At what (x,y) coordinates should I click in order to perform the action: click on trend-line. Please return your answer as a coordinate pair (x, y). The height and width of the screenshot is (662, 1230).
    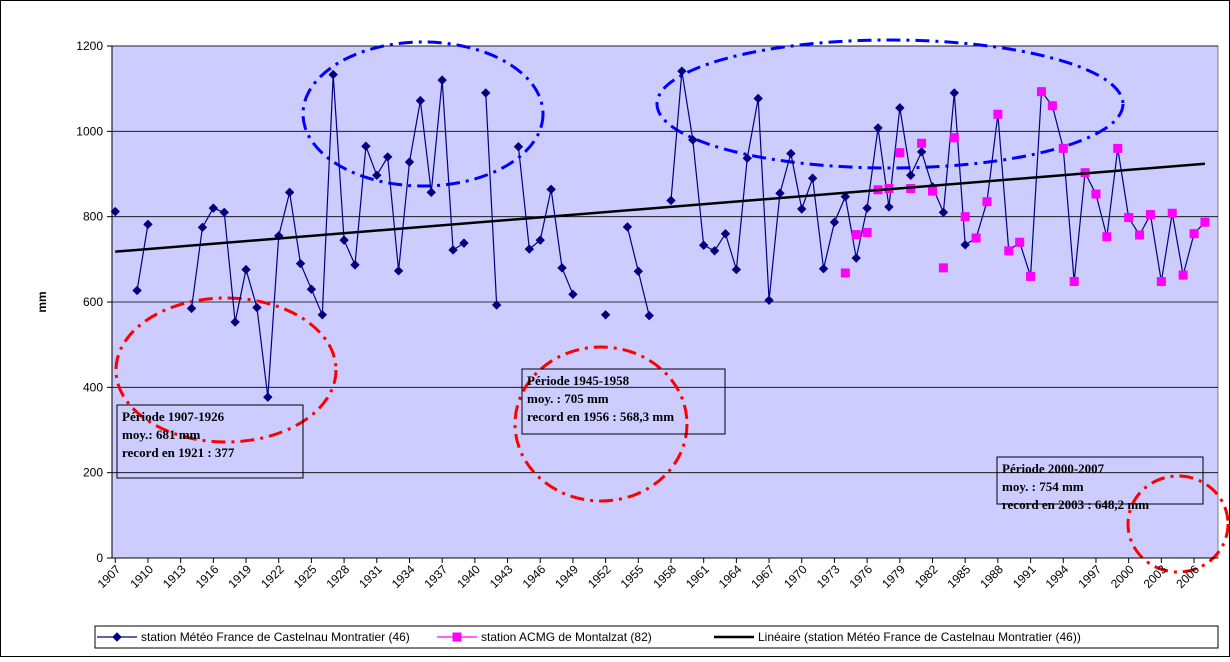
    Looking at the image, I should click on (660, 207).